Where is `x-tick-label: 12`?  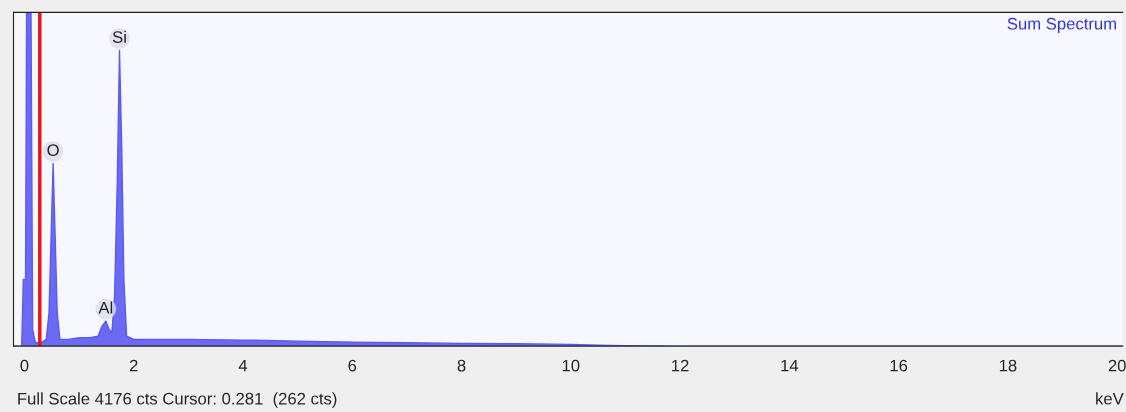
x-tick-label: 12 is located at coordinates (680, 365).